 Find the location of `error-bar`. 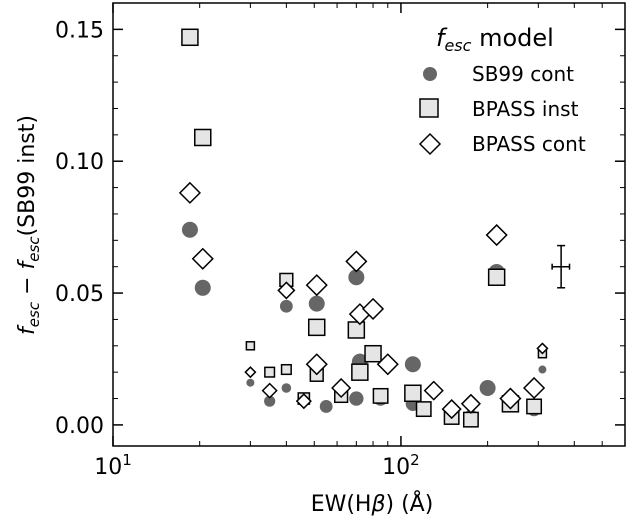

error-bar is located at coordinates (561, 266).